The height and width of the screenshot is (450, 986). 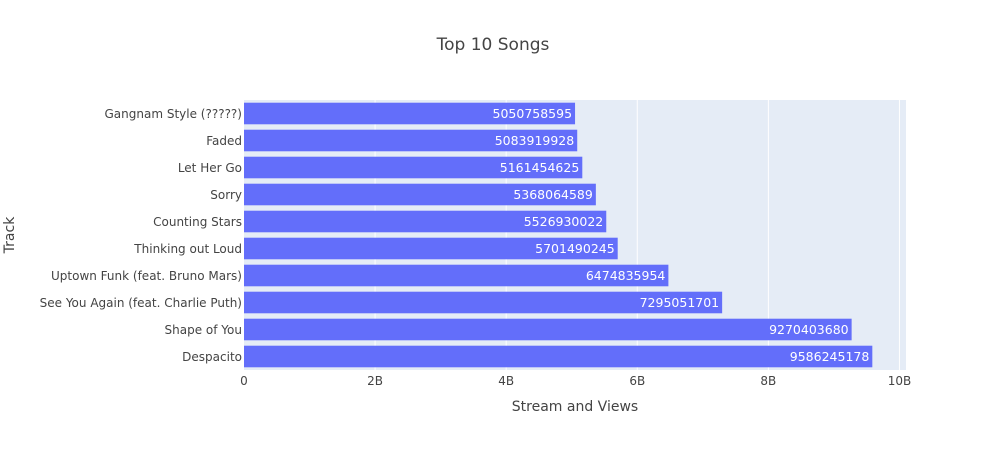 I want to click on x-tick-label: 2B, so click(x=375, y=381).